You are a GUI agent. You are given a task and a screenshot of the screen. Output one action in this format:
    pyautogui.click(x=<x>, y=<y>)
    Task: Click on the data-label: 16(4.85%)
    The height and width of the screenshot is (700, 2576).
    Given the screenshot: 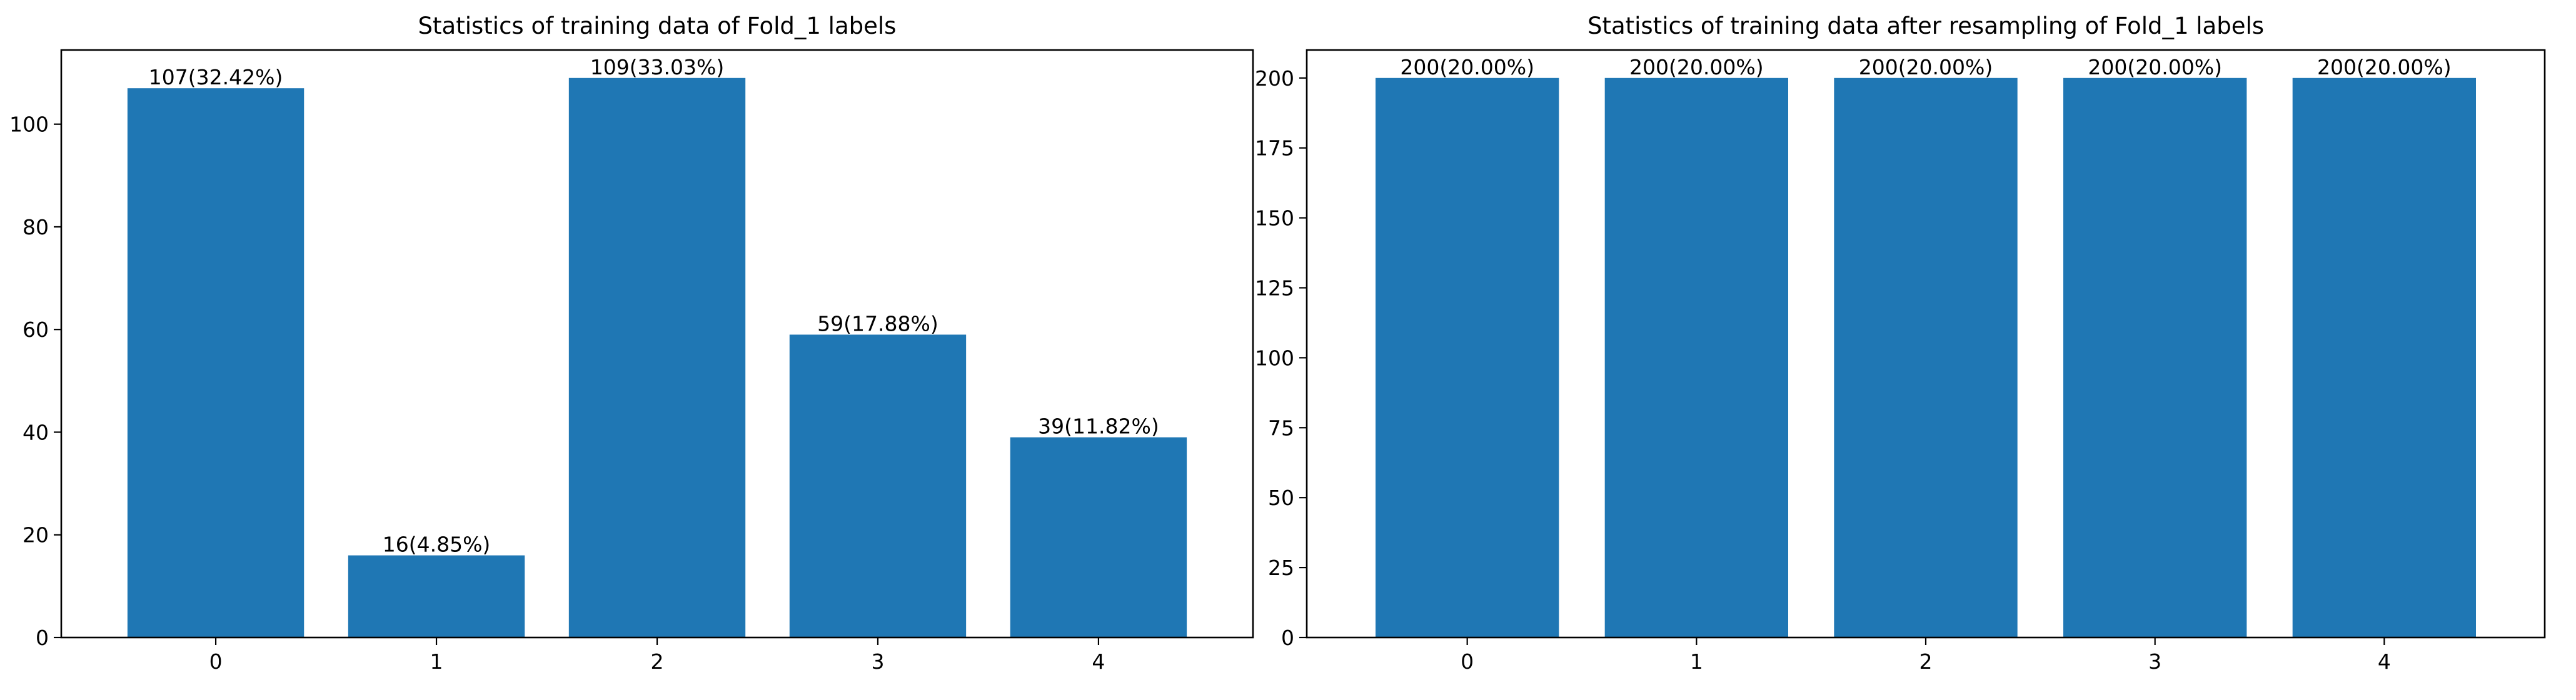 What is the action you would take?
    pyautogui.click(x=437, y=544)
    